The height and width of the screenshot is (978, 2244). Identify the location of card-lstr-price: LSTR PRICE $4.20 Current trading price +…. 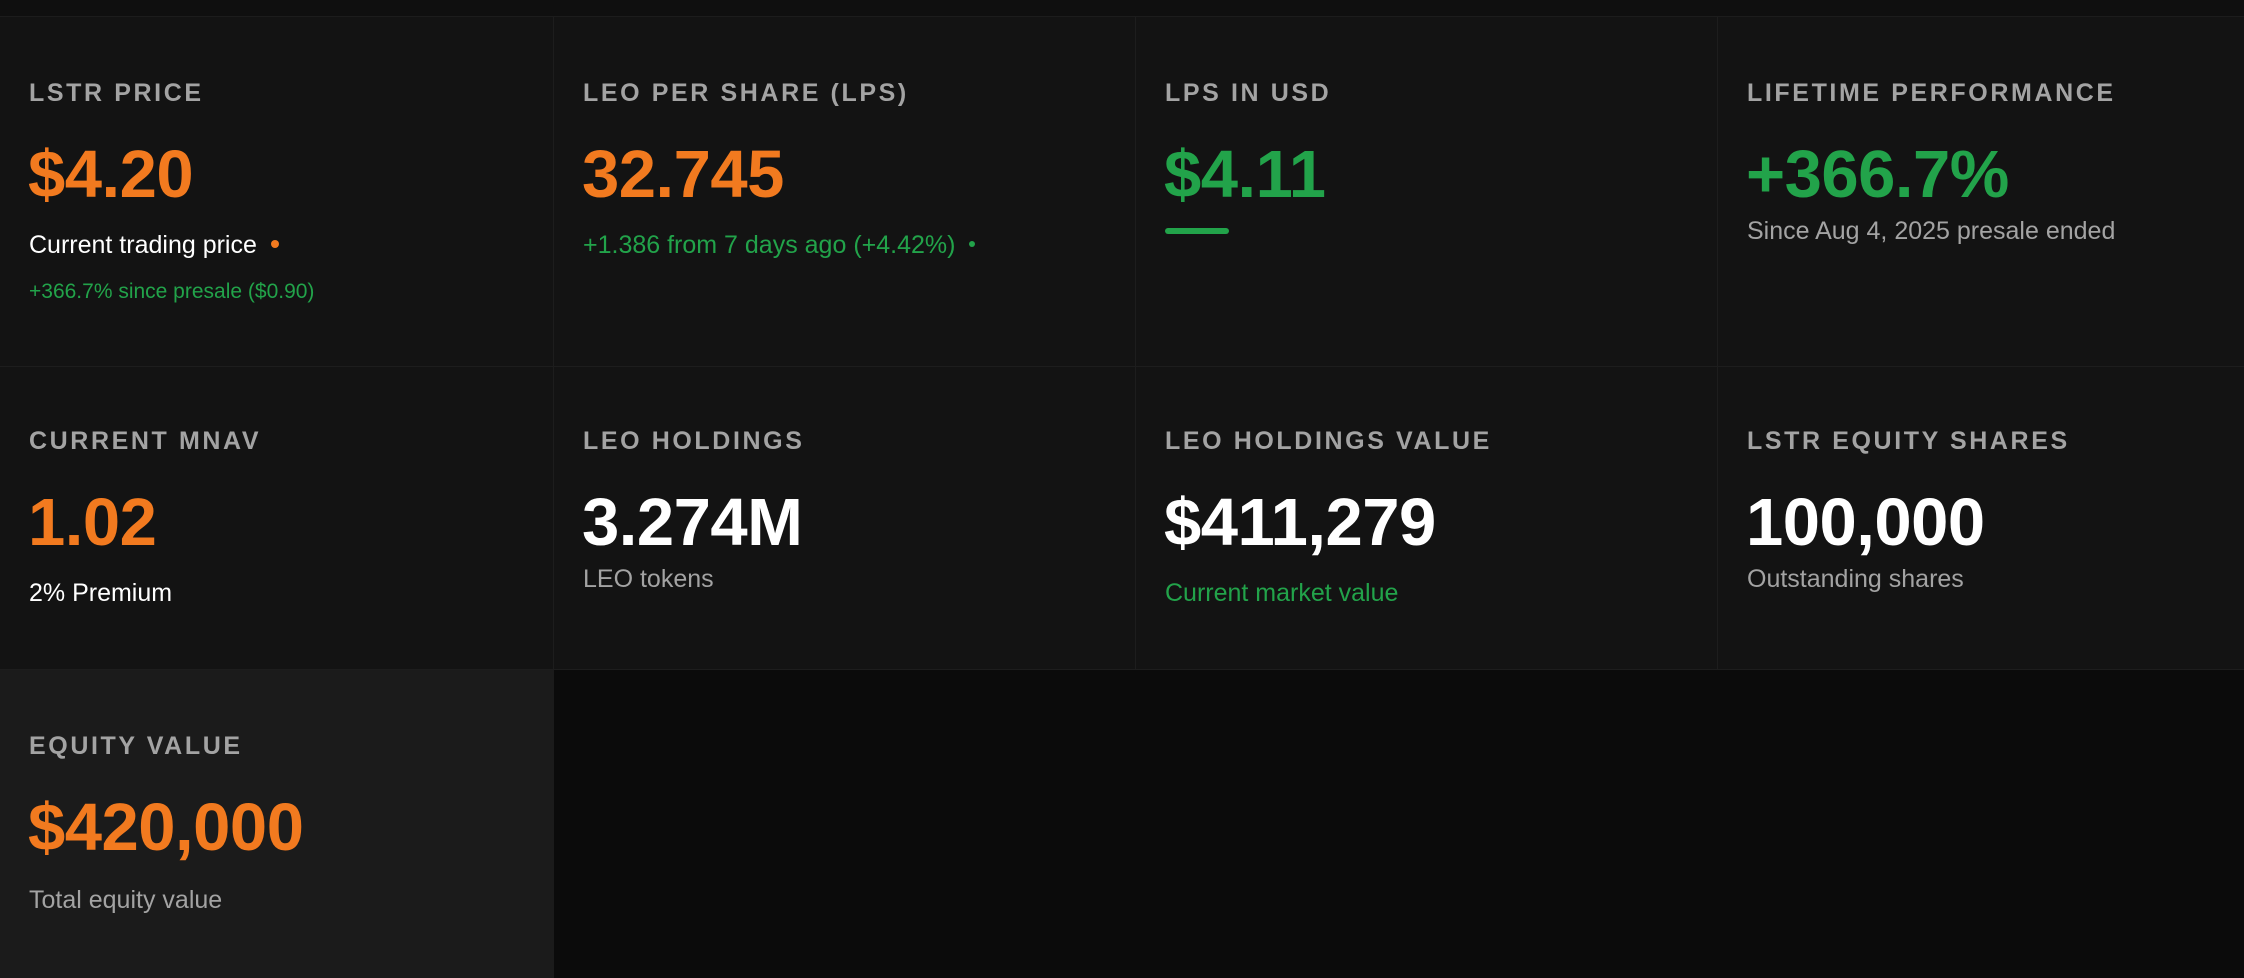
(277, 192).